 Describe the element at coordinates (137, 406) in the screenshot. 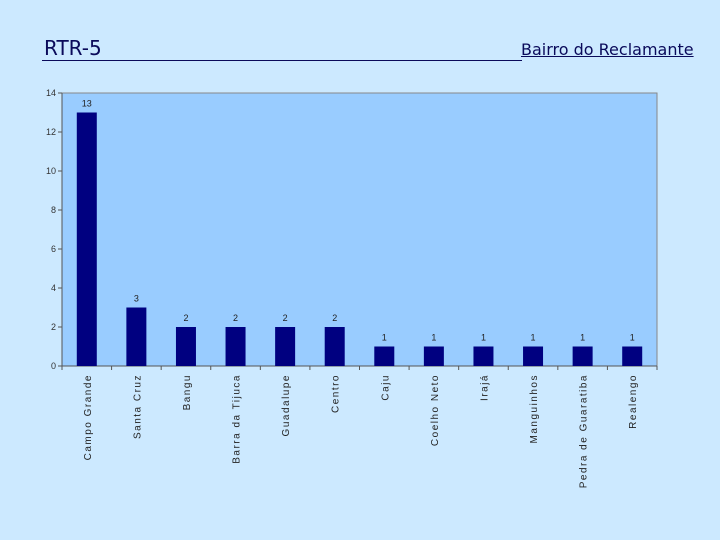

I see `category-label: Santa Cruz` at that location.